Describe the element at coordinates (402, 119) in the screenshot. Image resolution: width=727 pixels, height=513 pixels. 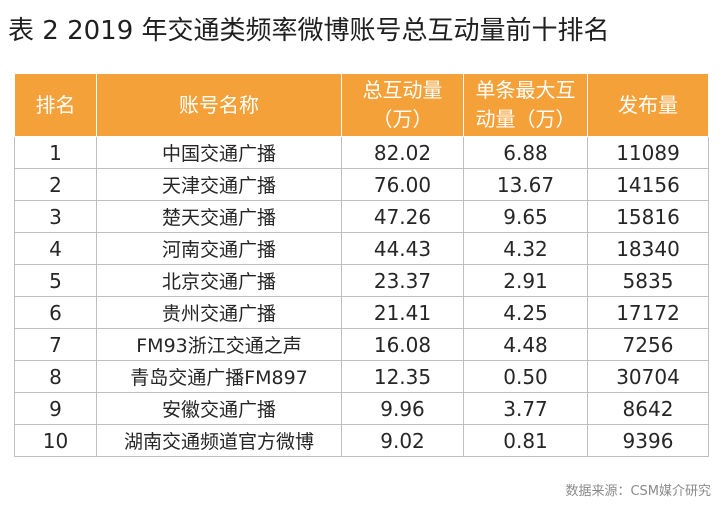
I see `header-total-line2: （万）` at that location.